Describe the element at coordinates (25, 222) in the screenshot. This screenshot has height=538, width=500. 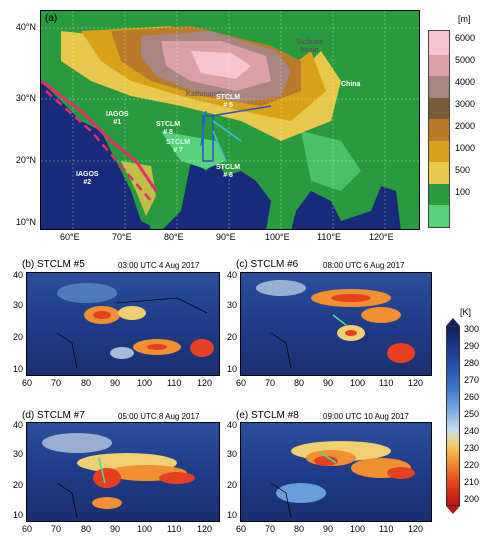
I see `lat-label: 10°N` at that location.